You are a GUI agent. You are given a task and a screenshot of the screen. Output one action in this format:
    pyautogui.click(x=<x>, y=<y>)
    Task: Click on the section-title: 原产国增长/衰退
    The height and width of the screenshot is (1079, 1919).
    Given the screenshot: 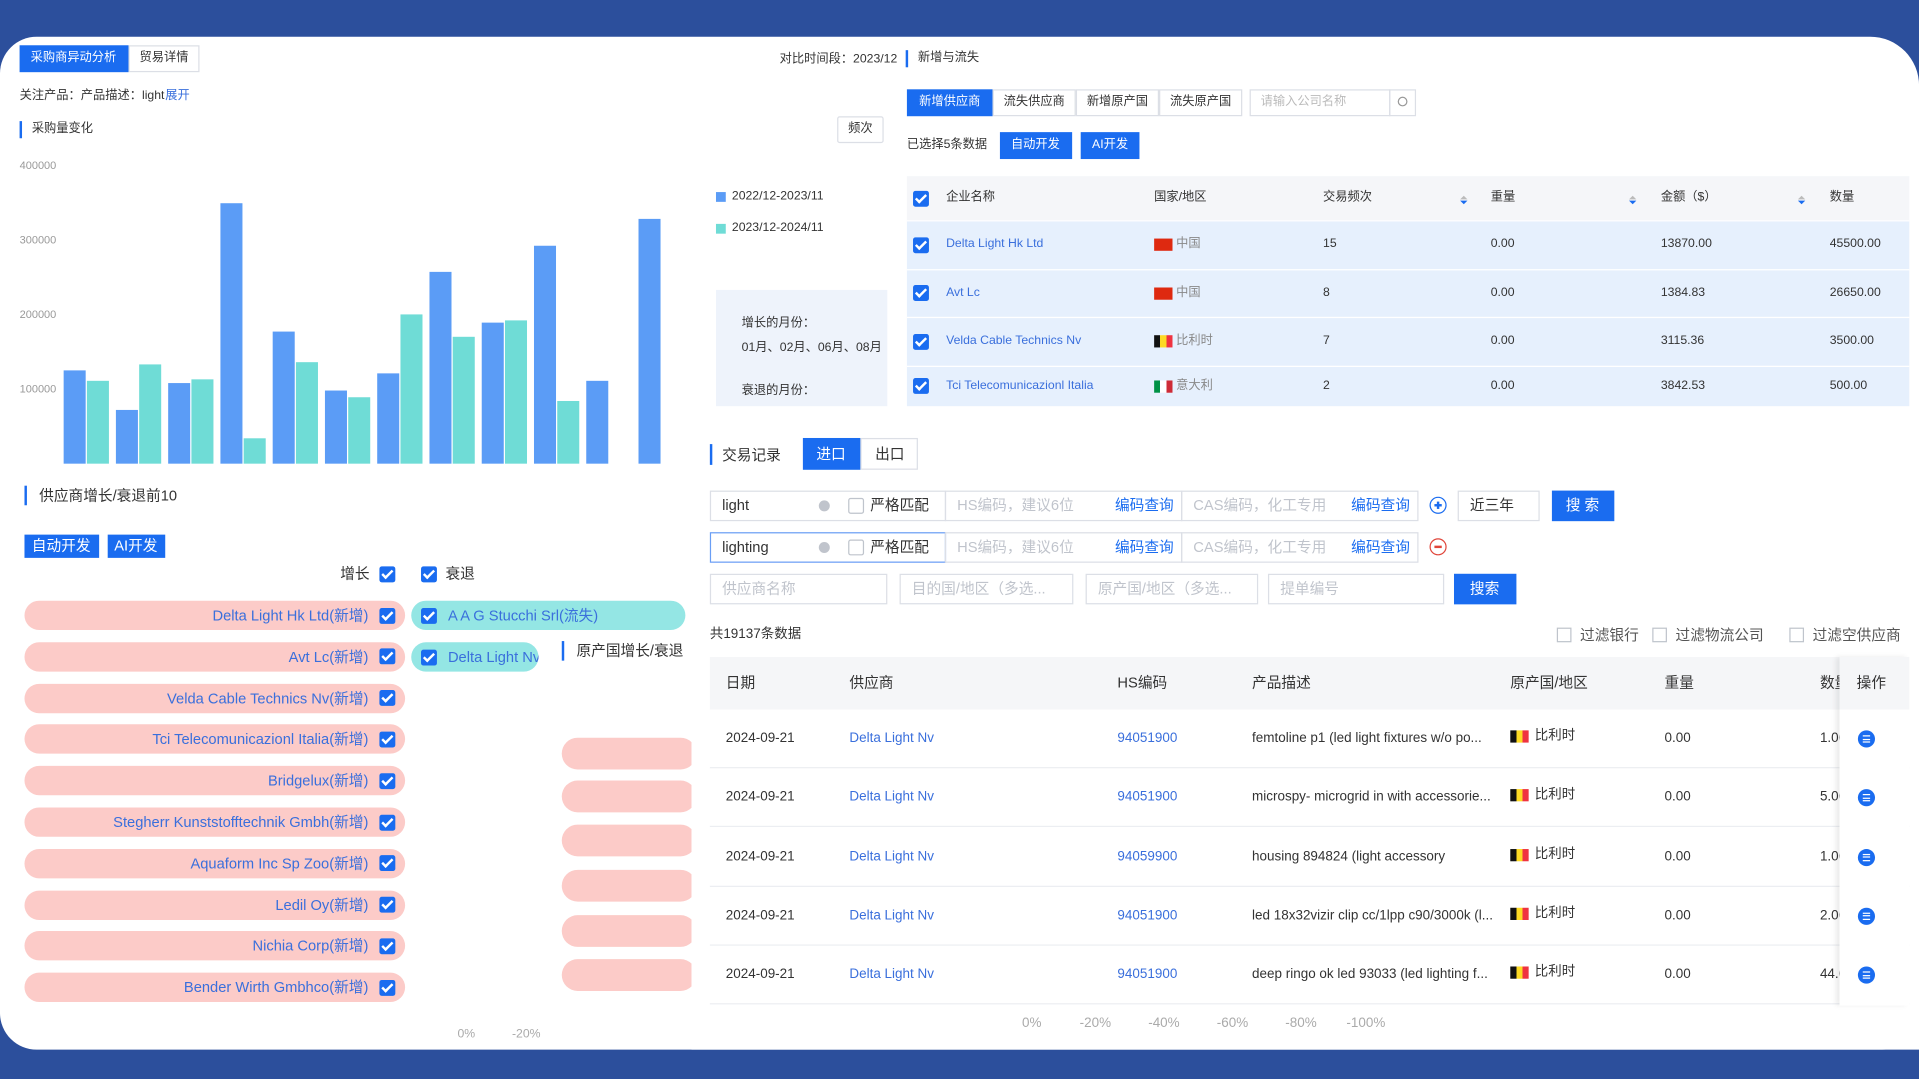 What is the action you would take?
    pyautogui.click(x=630, y=651)
    